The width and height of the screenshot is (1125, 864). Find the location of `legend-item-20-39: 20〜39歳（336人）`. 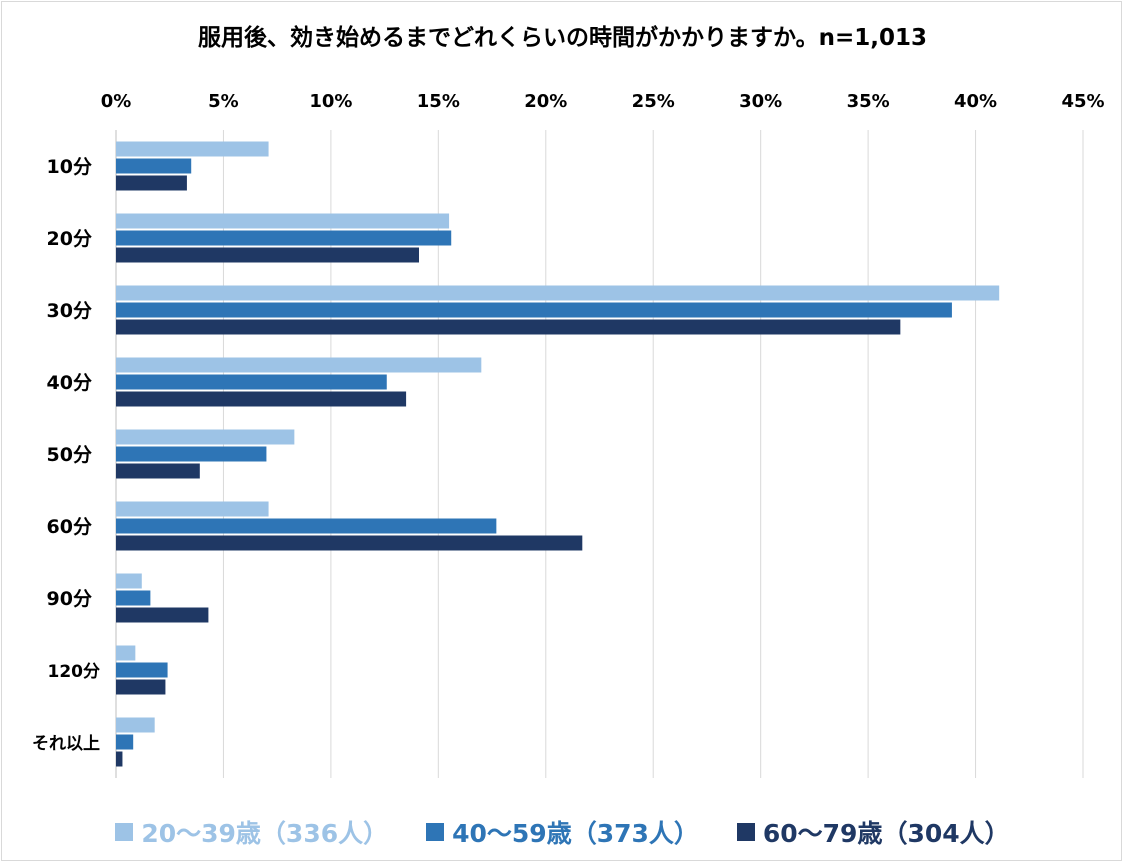

legend-item-20-39: 20〜39歳（336人） is located at coordinates (251, 832).